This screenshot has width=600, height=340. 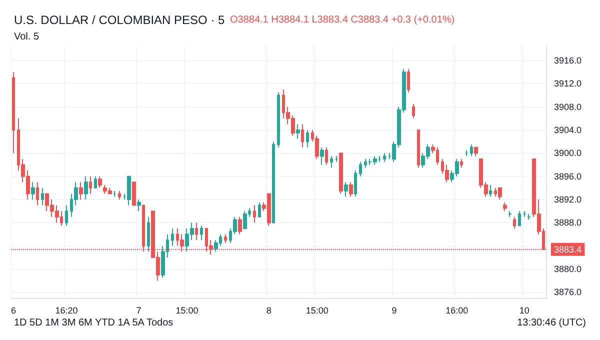 What do you see at coordinates (568, 269) in the screenshot?
I see `y-tick-label: 3880.0` at bounding box center [568, 269].